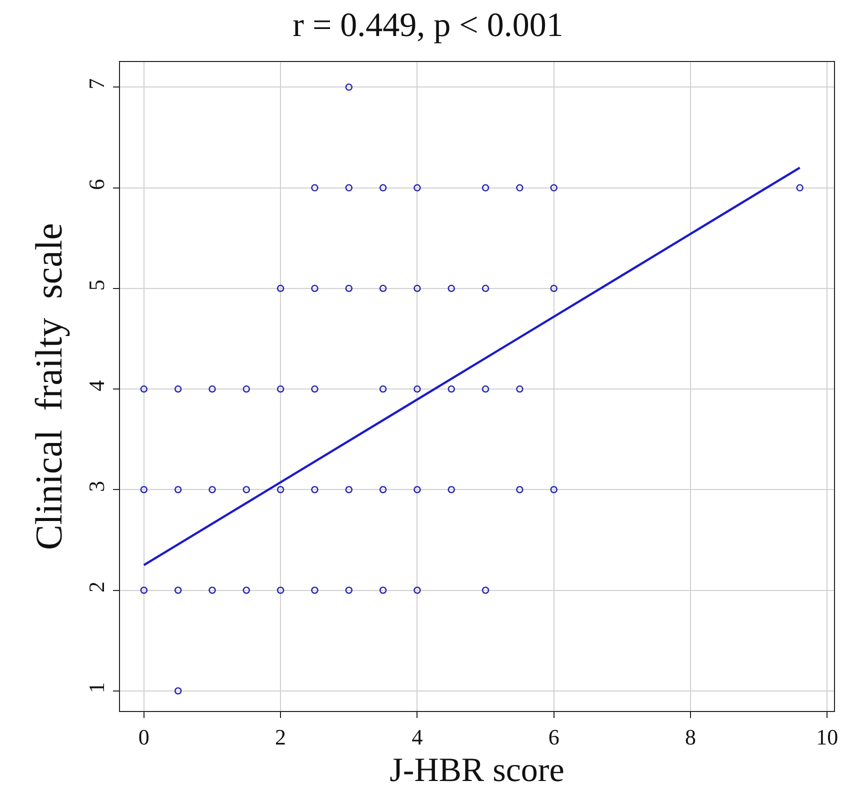 This screenshot has width=856, height=811. Describe the element at coordinates (49, 386) in the screenshot. I see `y-axis-title: Clinical frailty scale` at that location.